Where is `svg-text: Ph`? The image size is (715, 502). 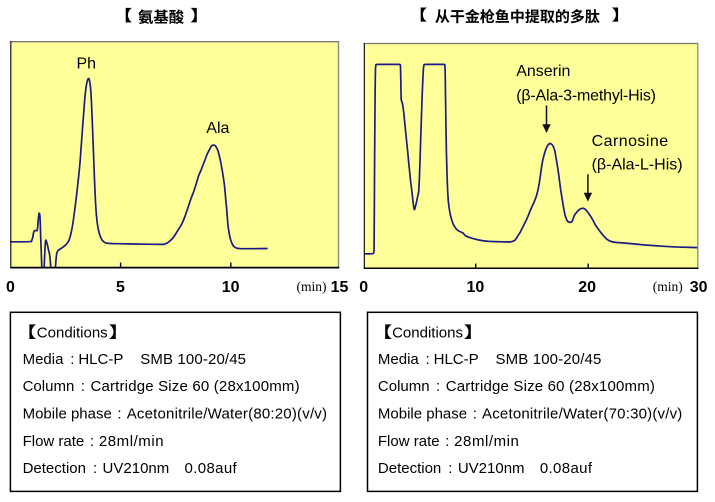
svg-text: Ph is located at coordinates (87, 63).